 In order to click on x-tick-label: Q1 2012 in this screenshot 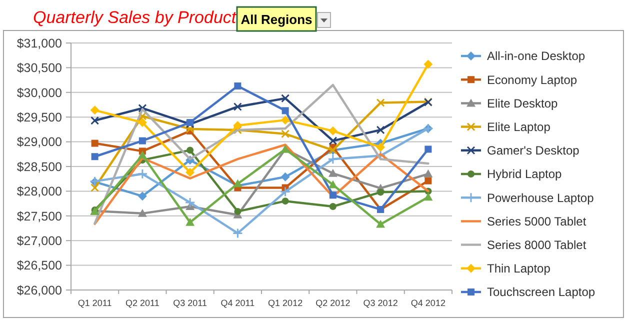, I will do `click(285, 303)`.